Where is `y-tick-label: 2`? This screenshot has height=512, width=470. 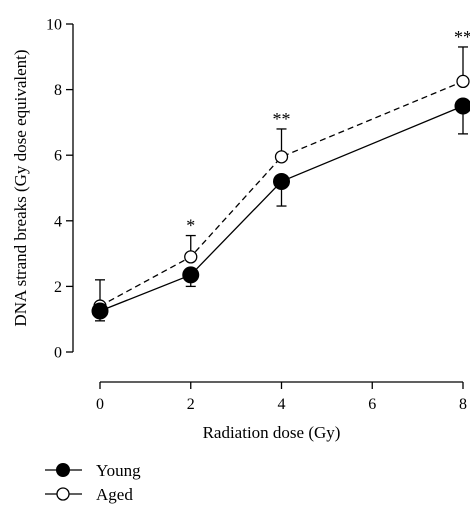
y-tick-label: 2 is located at coordinates (58, 287).